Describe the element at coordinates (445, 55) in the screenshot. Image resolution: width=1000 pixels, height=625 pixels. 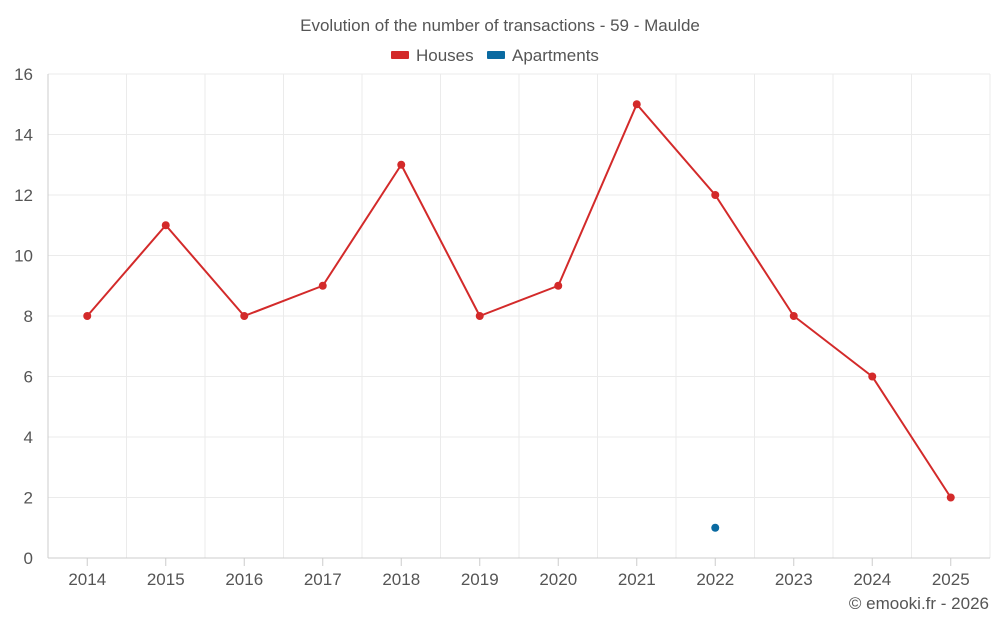
I see `legend-label-houses: Houses` at that location.